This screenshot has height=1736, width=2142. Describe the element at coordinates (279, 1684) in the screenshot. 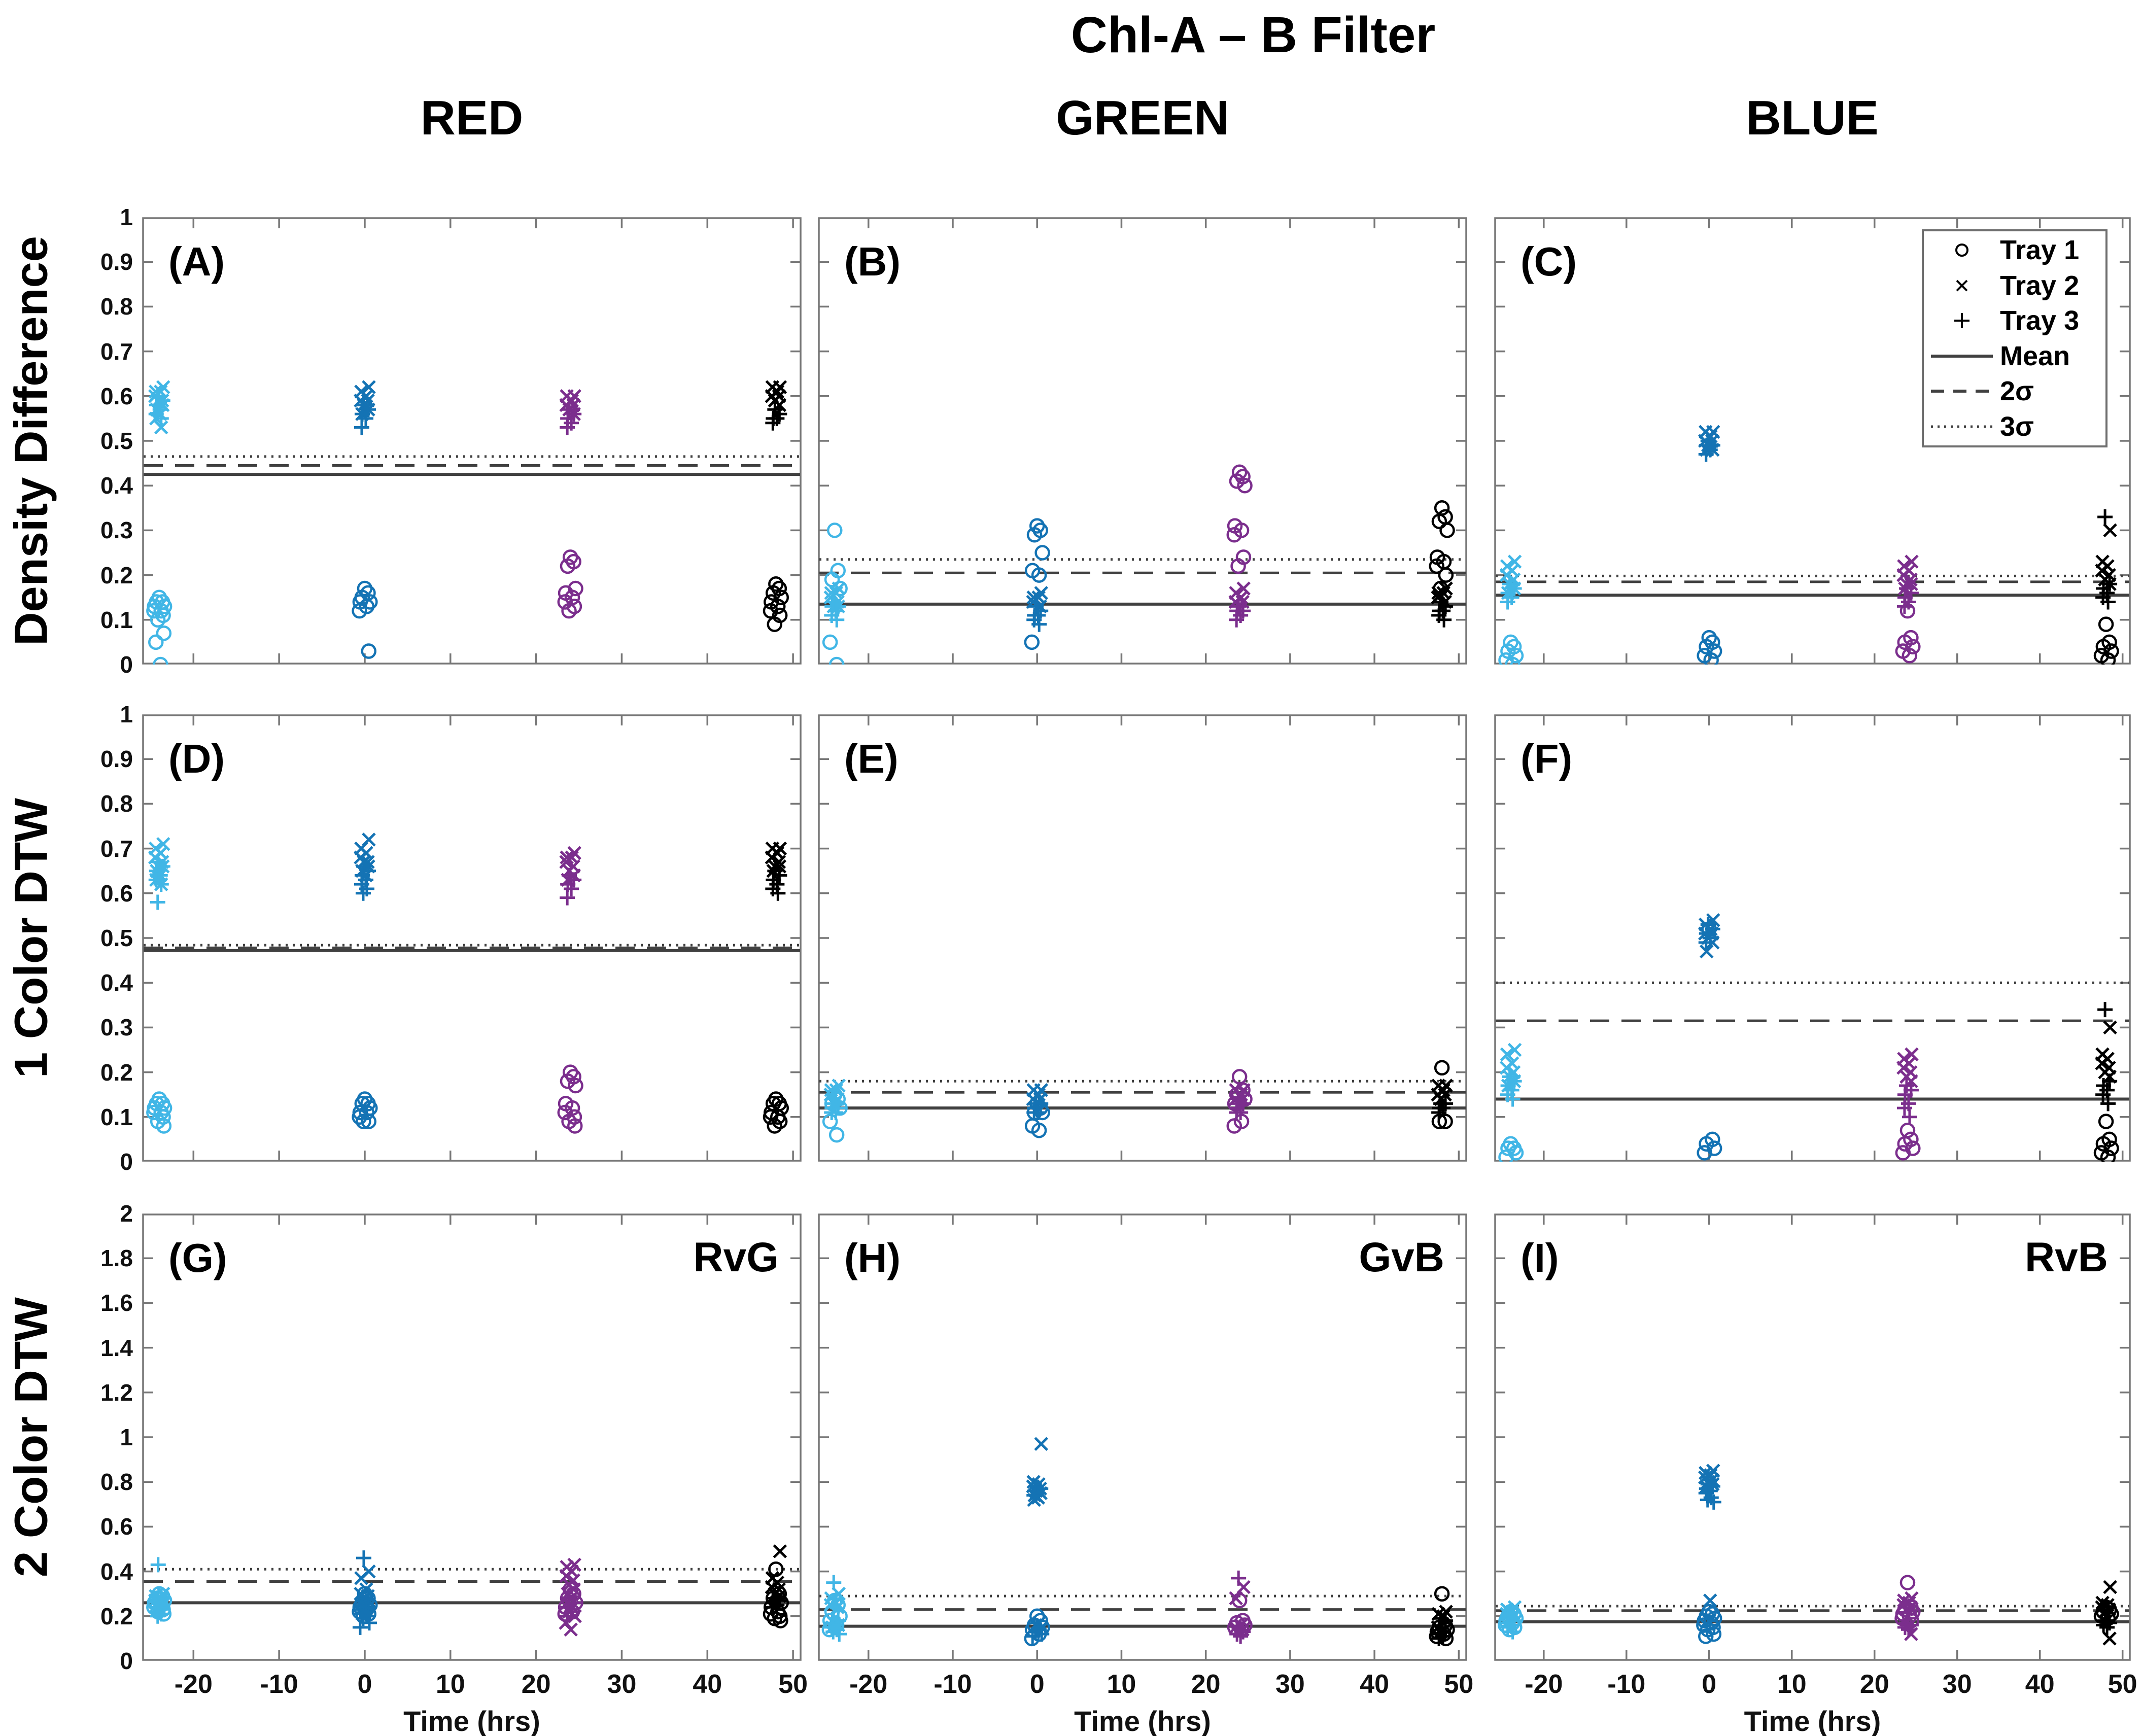

I see `x-tick-label: -10` at that location.